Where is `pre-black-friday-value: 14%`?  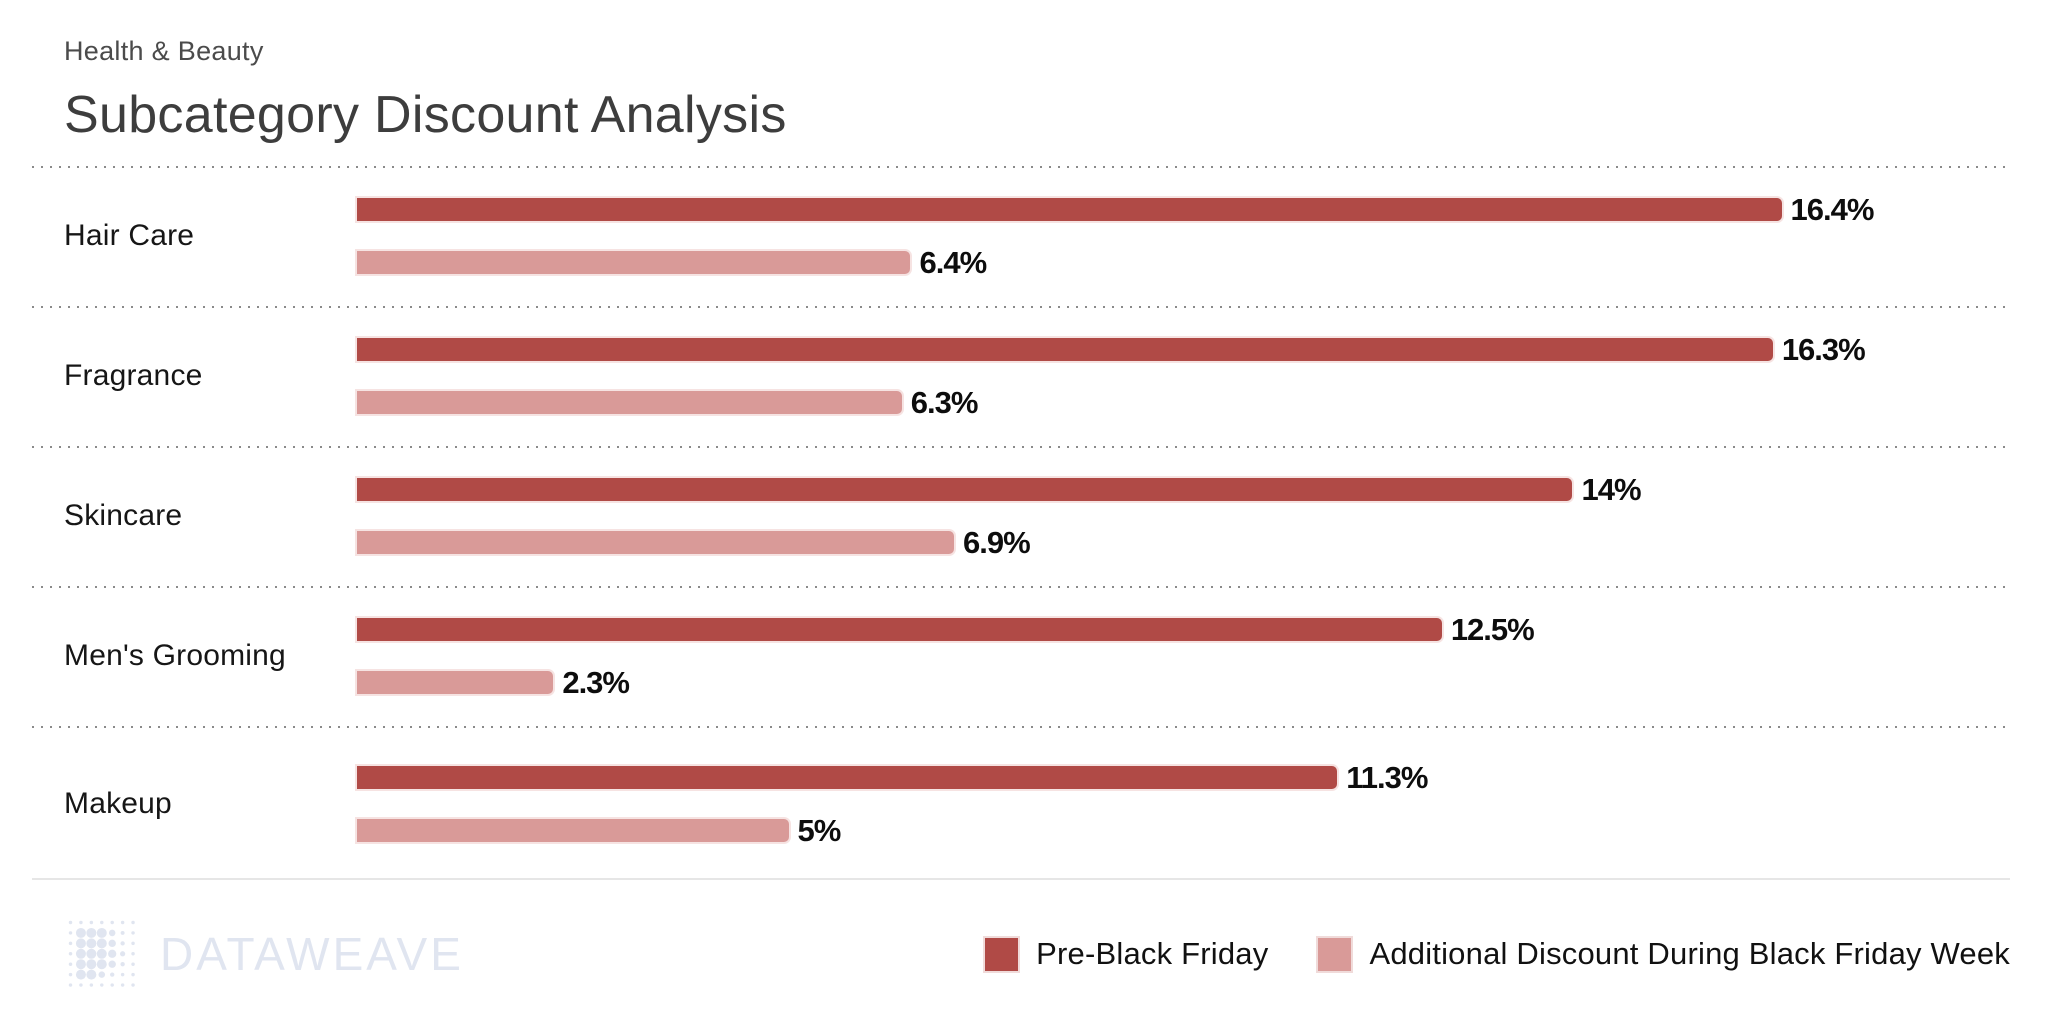 pre-black-friday-value: 14% is located at coordinates (1611, 489).